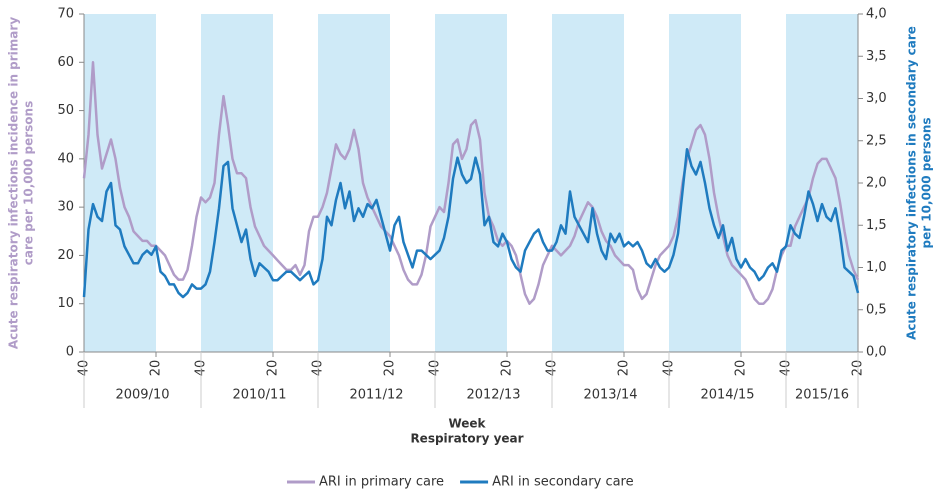 The height and width of the screenshot is (494, 935). I want to click on legend-label: ARI in secondary care, so click(563, 482).